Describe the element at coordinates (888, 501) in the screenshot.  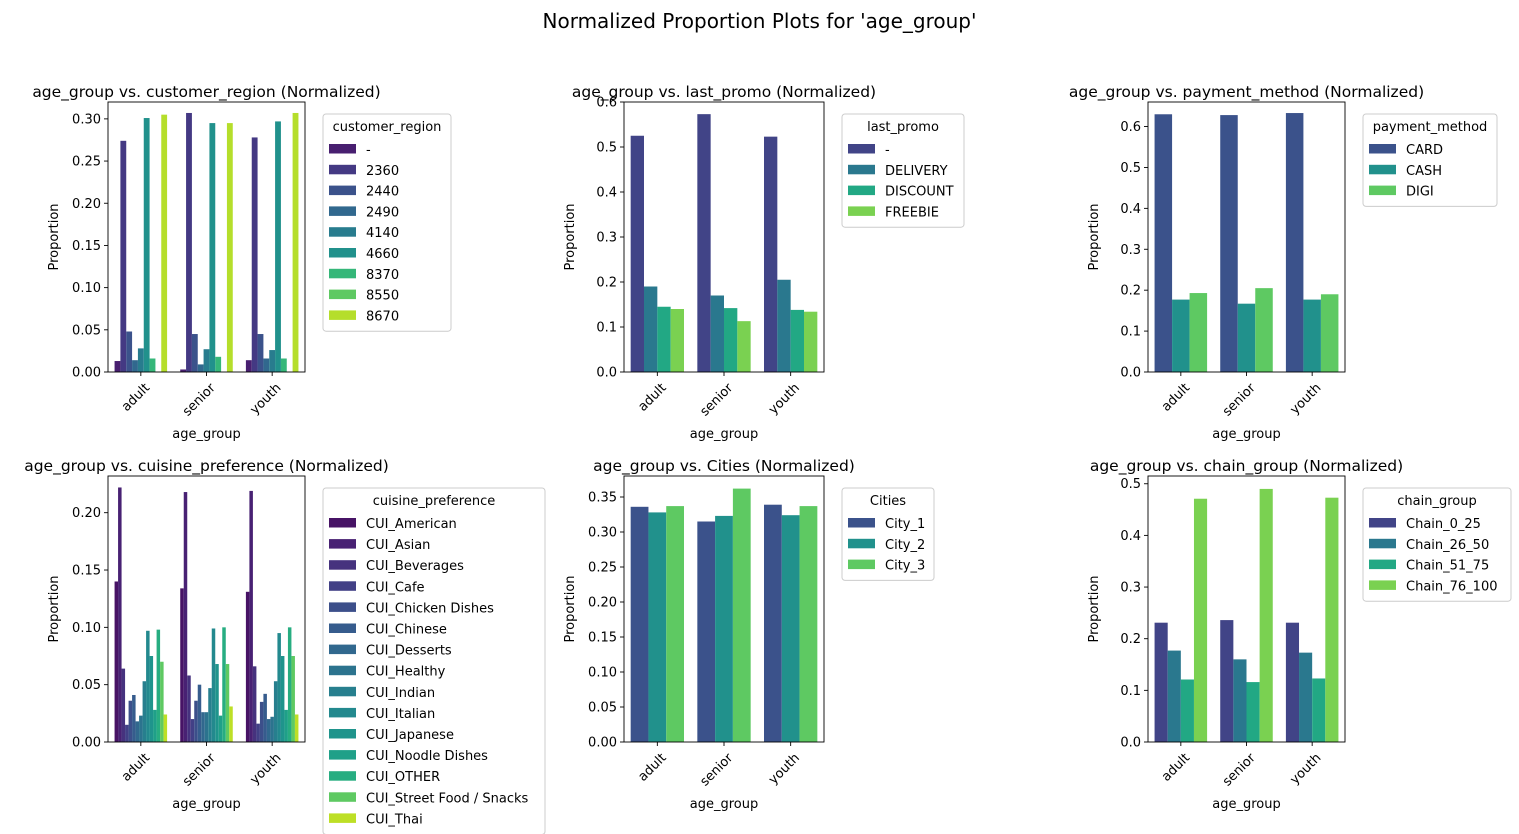
I see `legend-title: Cities` at that location.